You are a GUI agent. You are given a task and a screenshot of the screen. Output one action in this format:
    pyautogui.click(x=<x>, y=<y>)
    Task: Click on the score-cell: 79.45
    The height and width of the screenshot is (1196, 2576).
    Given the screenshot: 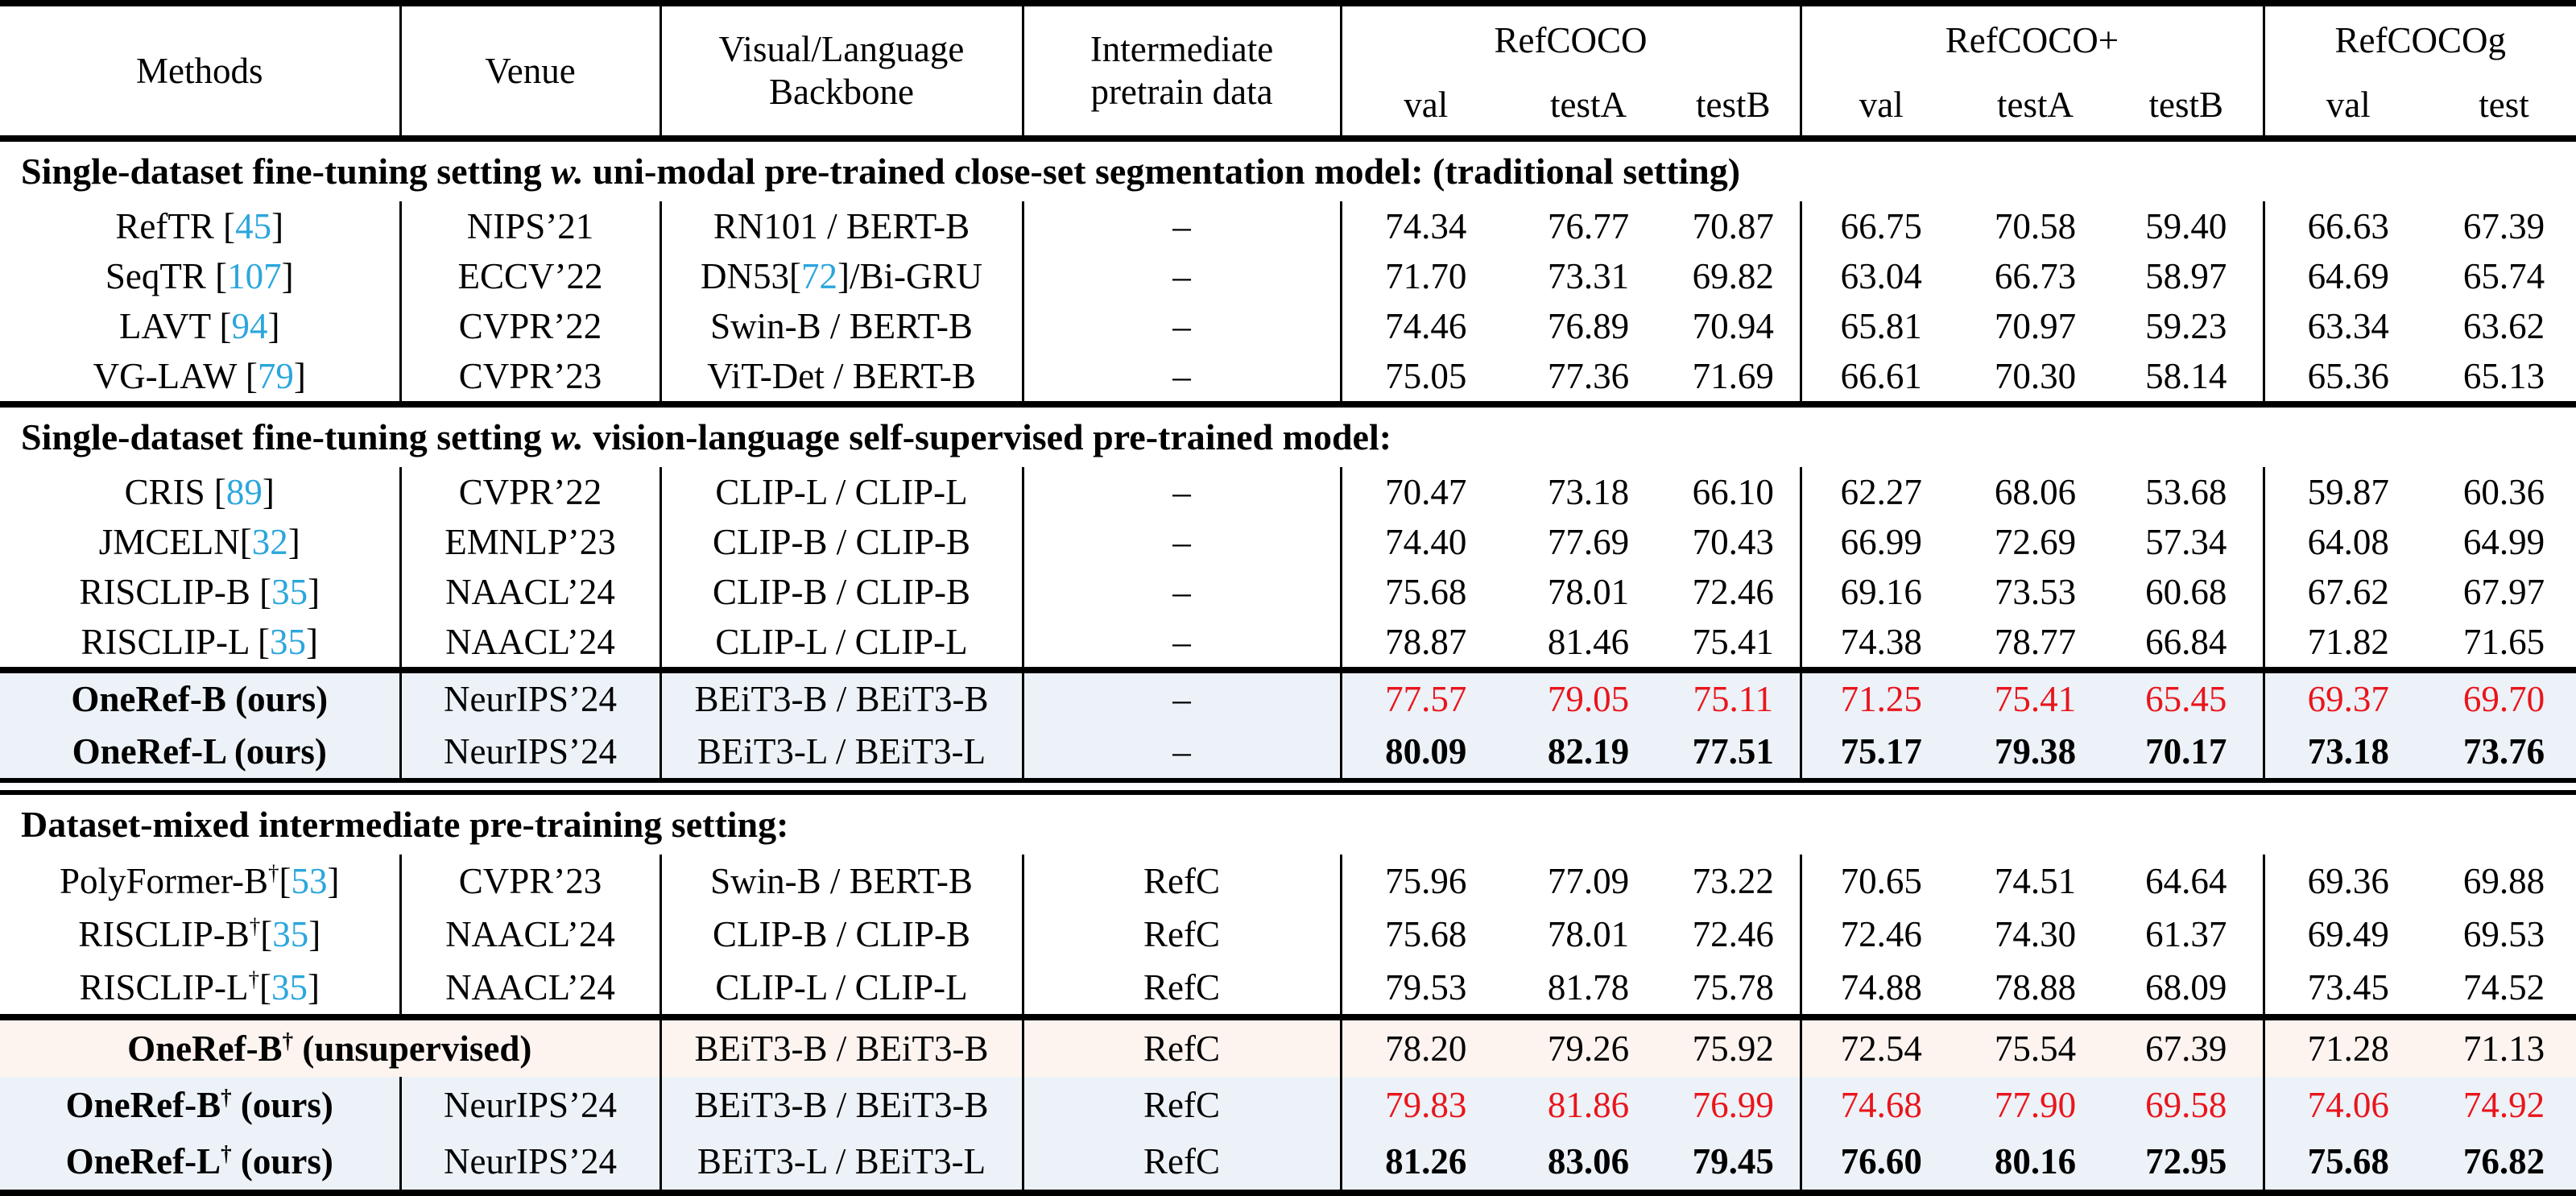 What is the action you would take?
    pyautogui.click(x=1734, y=1161)
    